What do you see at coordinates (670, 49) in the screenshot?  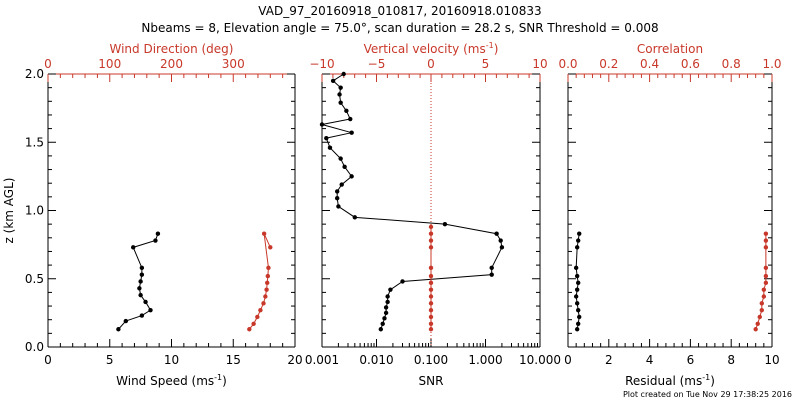 I see `x-top-label-residual: Correlation` at bounding box center [670, 49].